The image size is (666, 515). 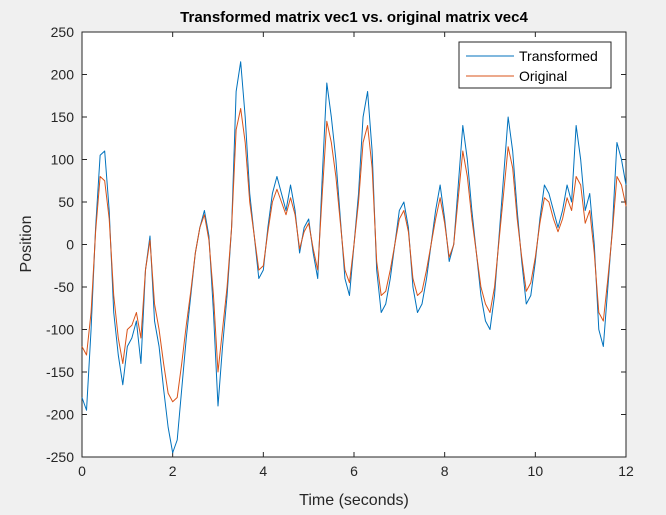 What do you see at coordinates (543, 76) in the screenshot?
I see `legend-label: Original` at bounding box center [543, 76].